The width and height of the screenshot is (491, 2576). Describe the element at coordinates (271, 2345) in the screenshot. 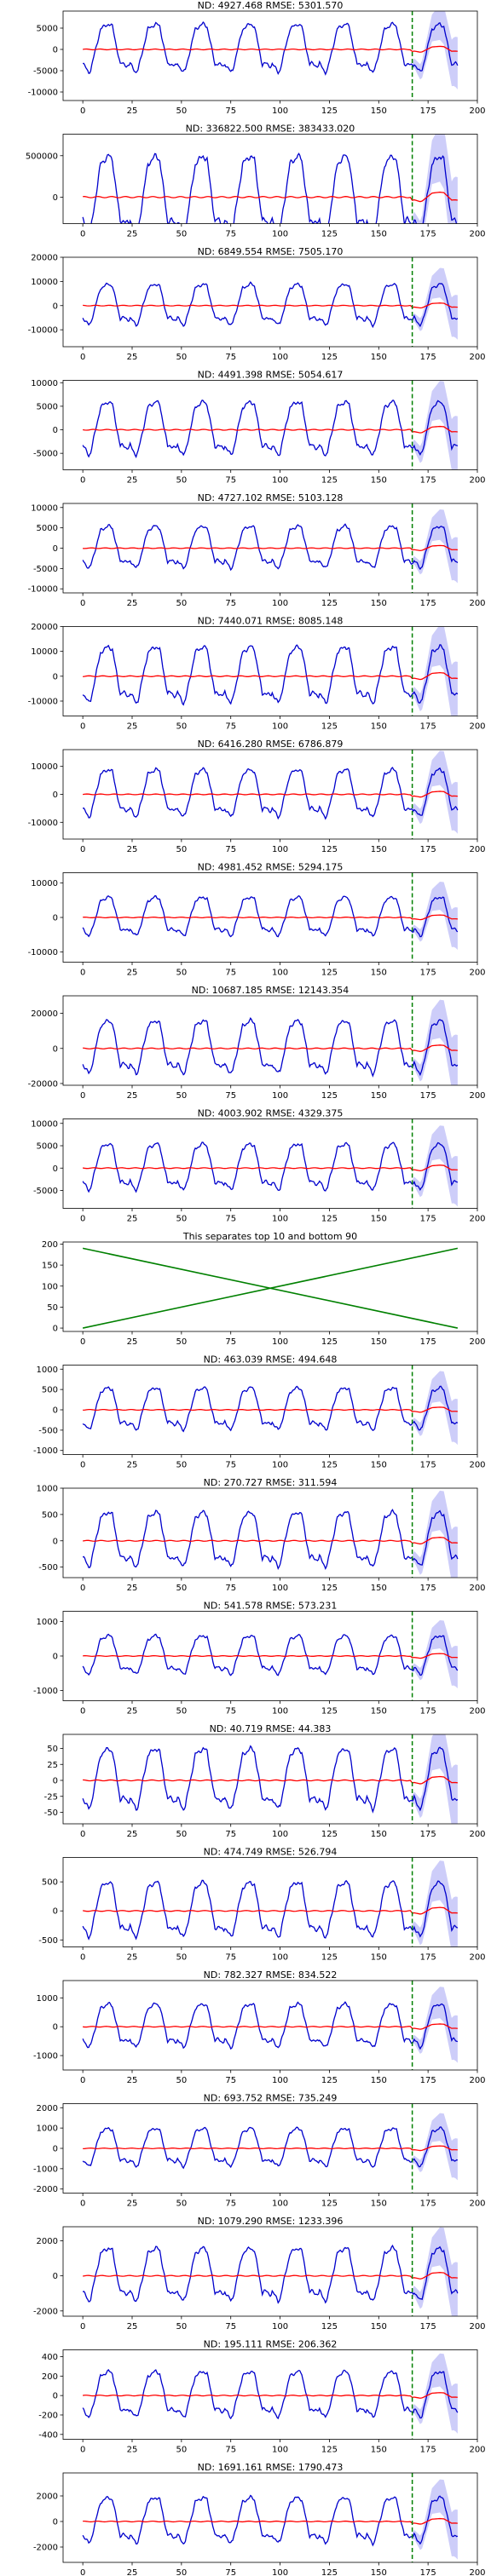

I see `subplot-title: ND: 195.111 RMSE: 206.362` at that location.